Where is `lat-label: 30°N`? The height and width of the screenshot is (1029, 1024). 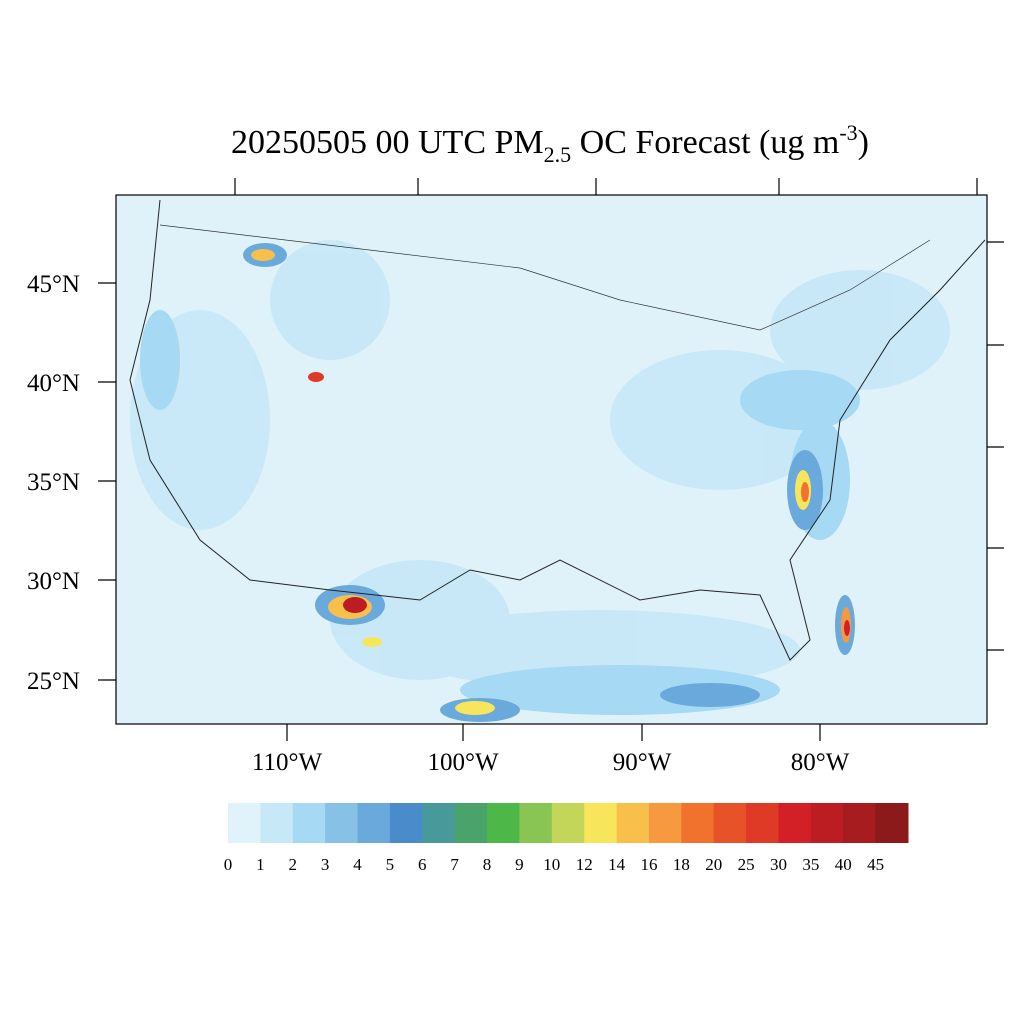
lat-label: 30°N is located at coordinates (53, 581).